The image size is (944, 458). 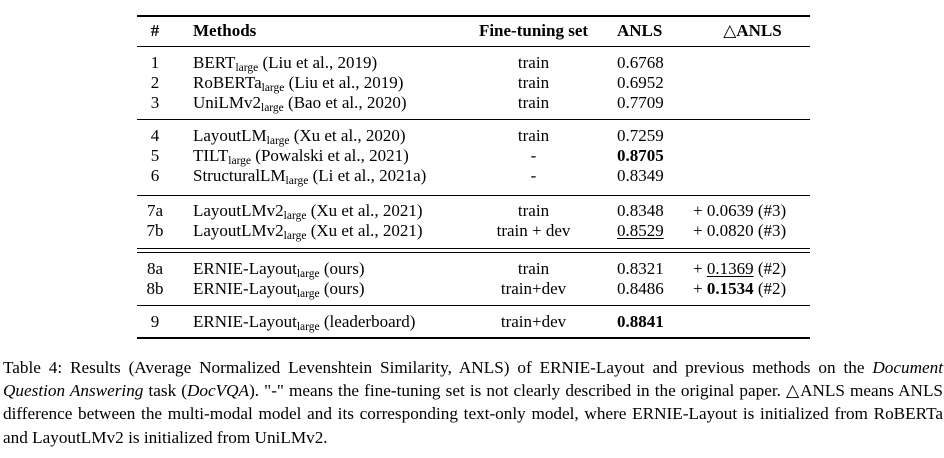 I want to click on row-method: StructuralLMlarge (Li et al., 2021a), so click(x=310, y=176).